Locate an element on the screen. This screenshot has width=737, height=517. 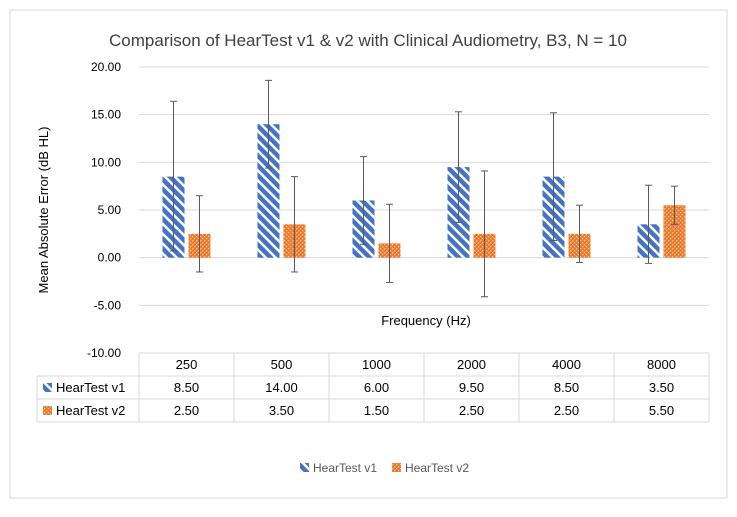
y-tick-label: -10.00 is located at coordinates (104, 353).